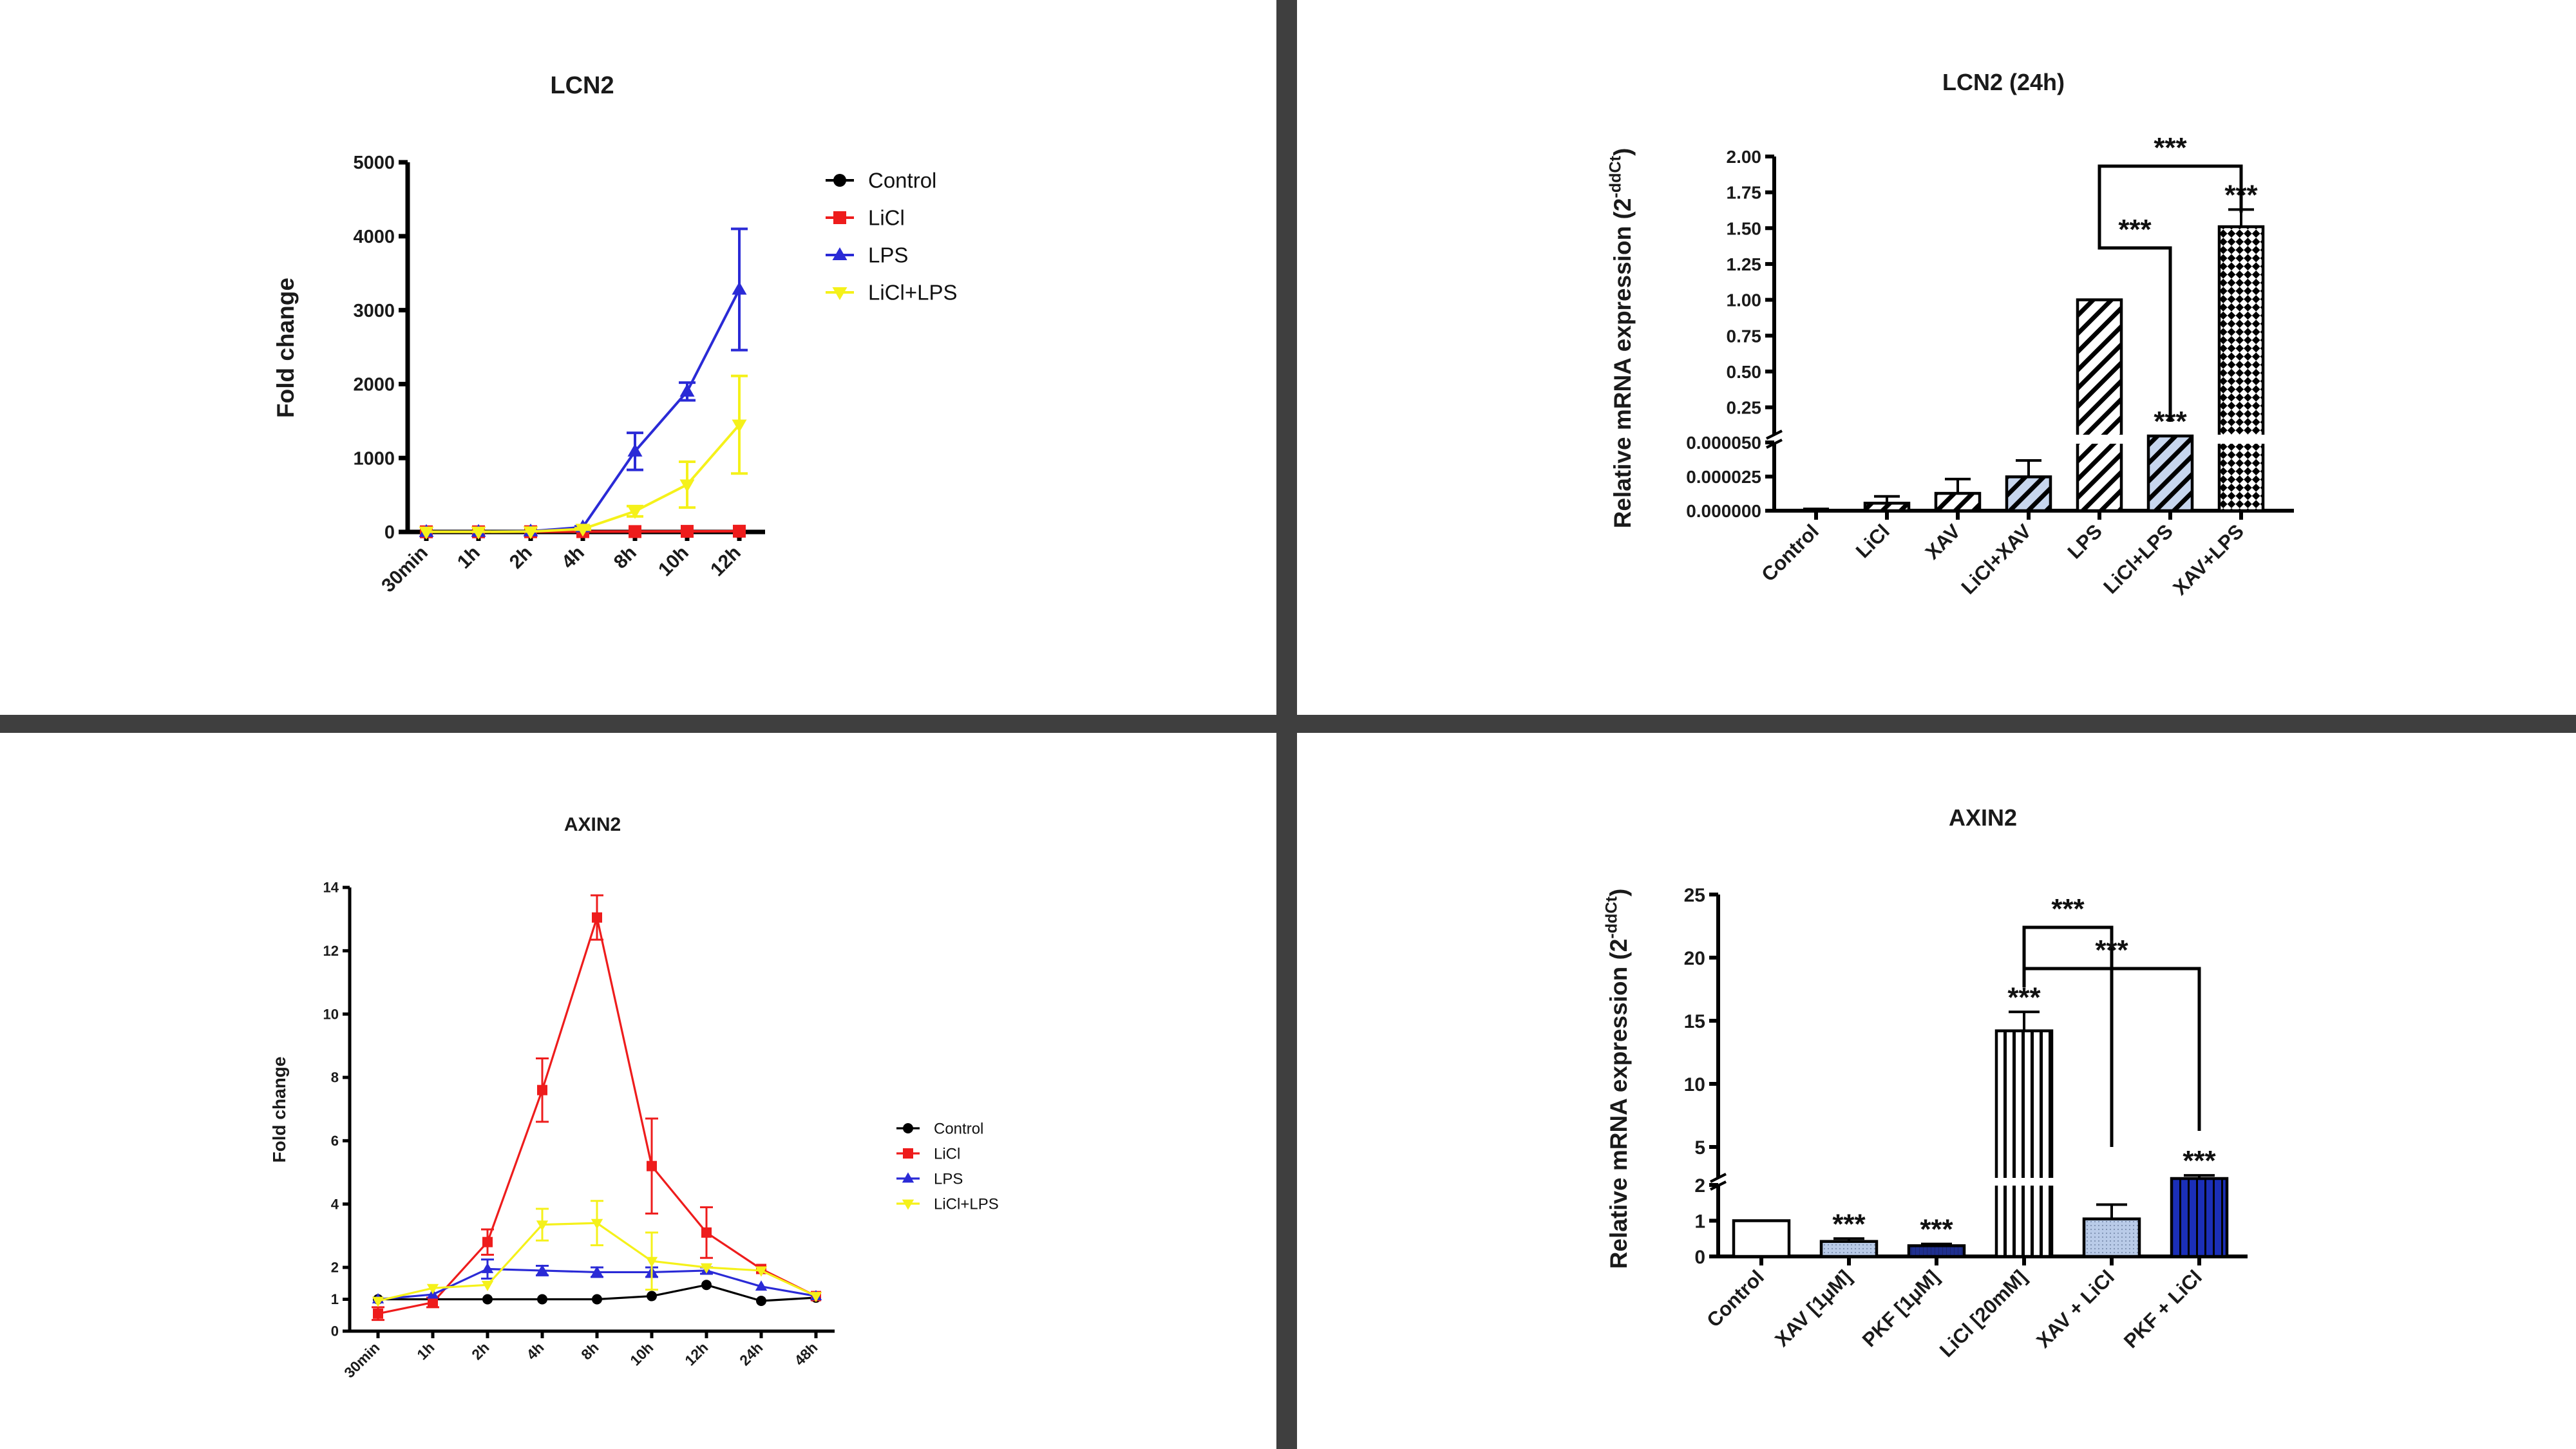 The width and height of the screenshot is (2576, 1449). What do you see at coordinates (1744, 228) in the screenshot?
I see `y-tick-label: 1.50` at bounding box center [1744, 228].